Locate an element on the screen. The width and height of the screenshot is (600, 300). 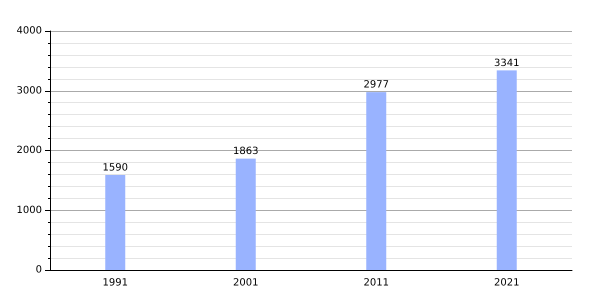
y-tick-label: 2000 is located at coordinates (29, 150).